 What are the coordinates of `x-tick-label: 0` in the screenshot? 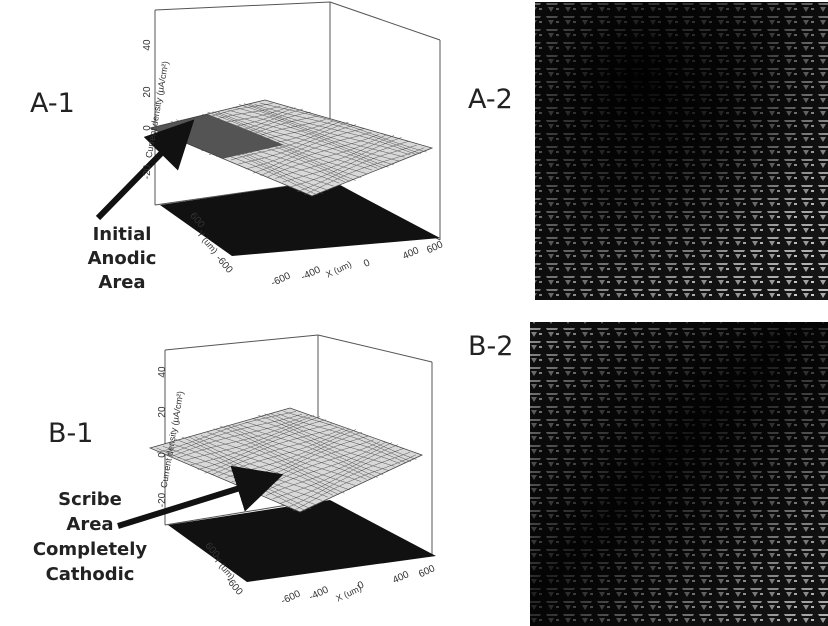 It's located at (361, 585).